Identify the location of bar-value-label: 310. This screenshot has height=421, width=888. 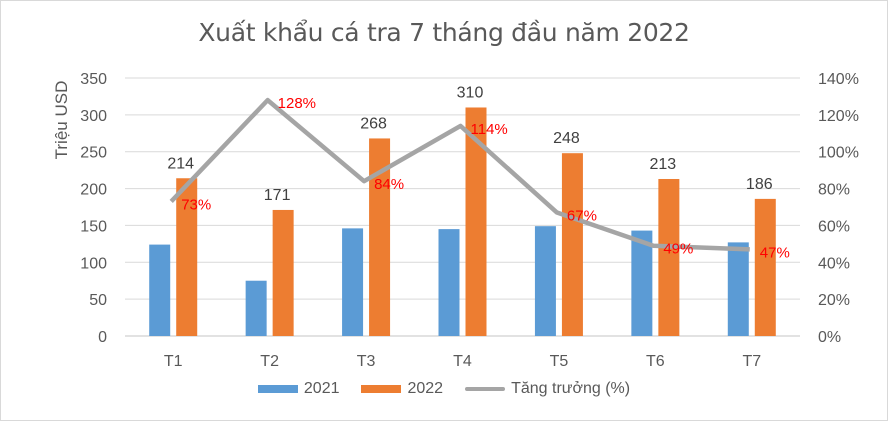
(470, 92).